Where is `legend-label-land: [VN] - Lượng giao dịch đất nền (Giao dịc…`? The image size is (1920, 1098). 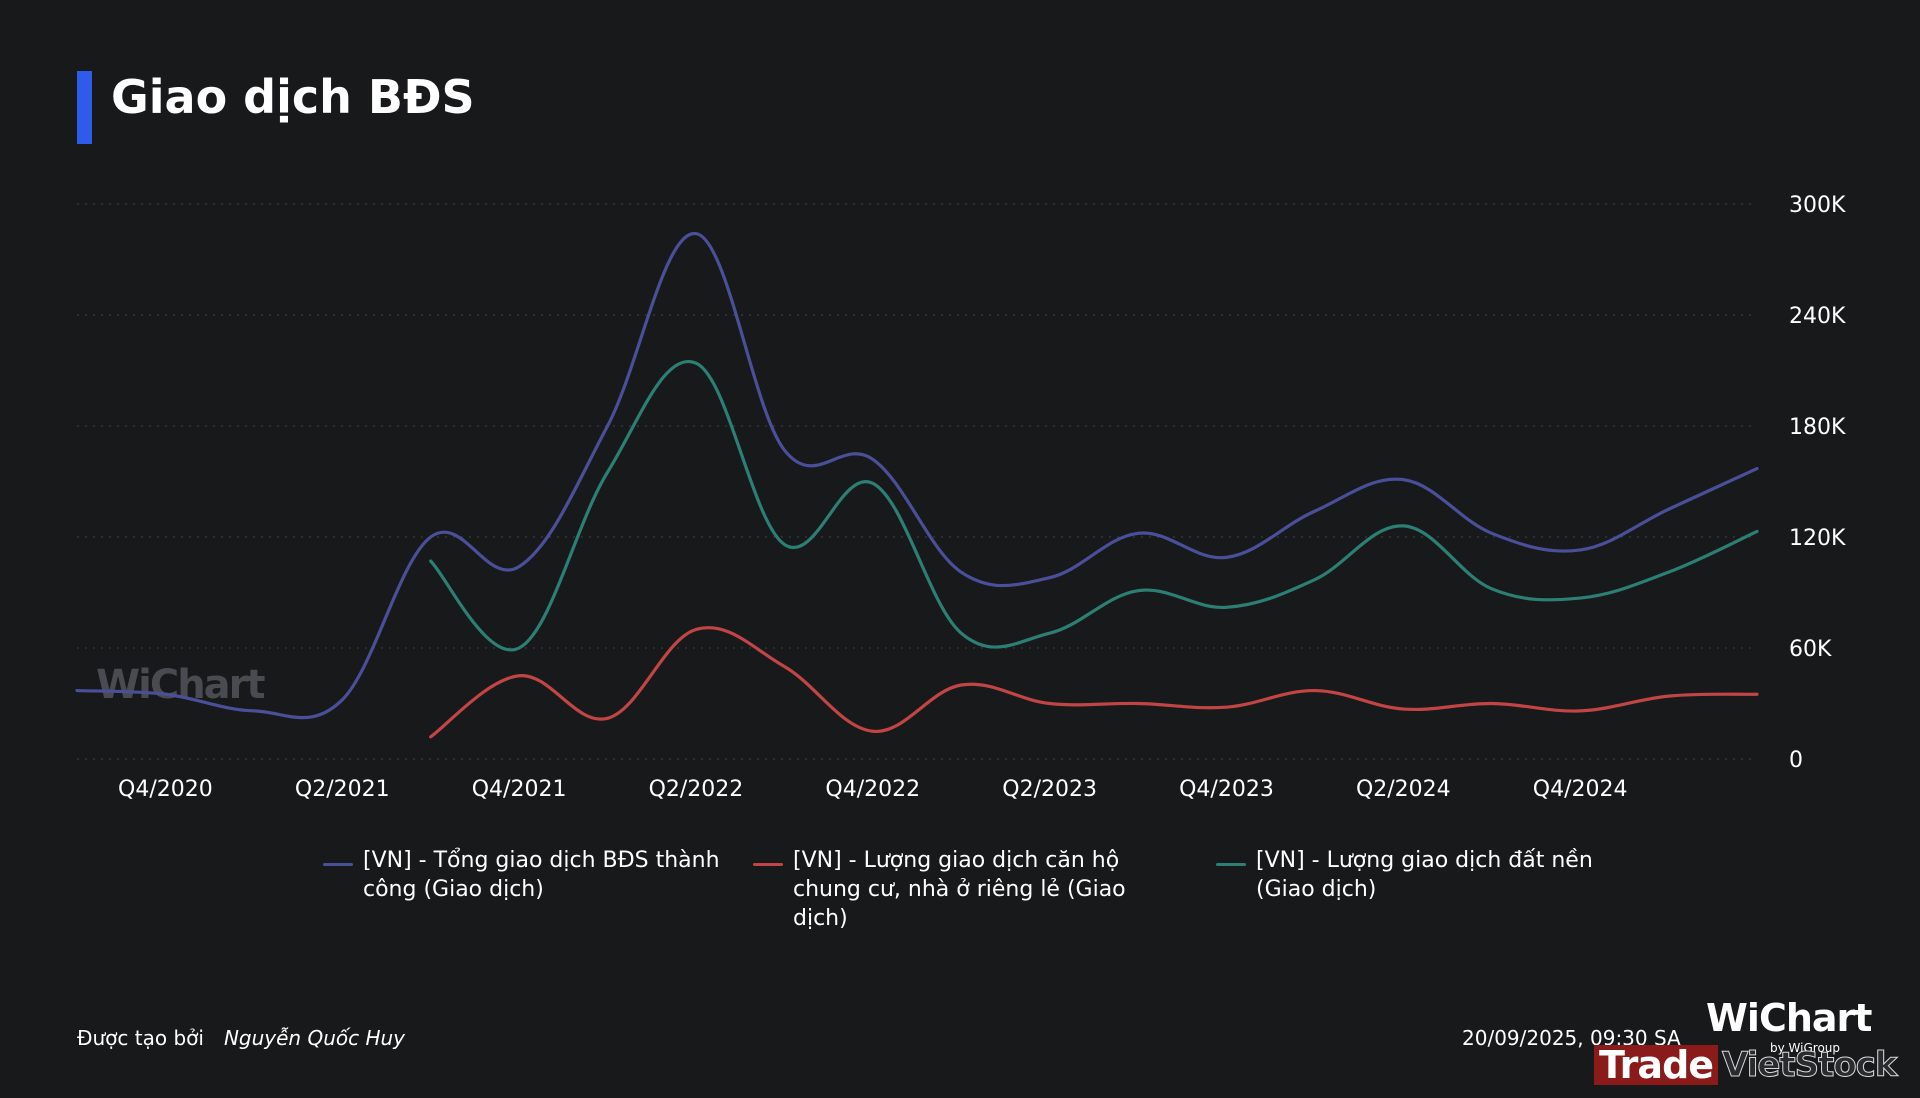 legend-label-land: [VN] - Lượng giao dịch đất nền (Giao dịc… is located at coordinates (1424, 875).